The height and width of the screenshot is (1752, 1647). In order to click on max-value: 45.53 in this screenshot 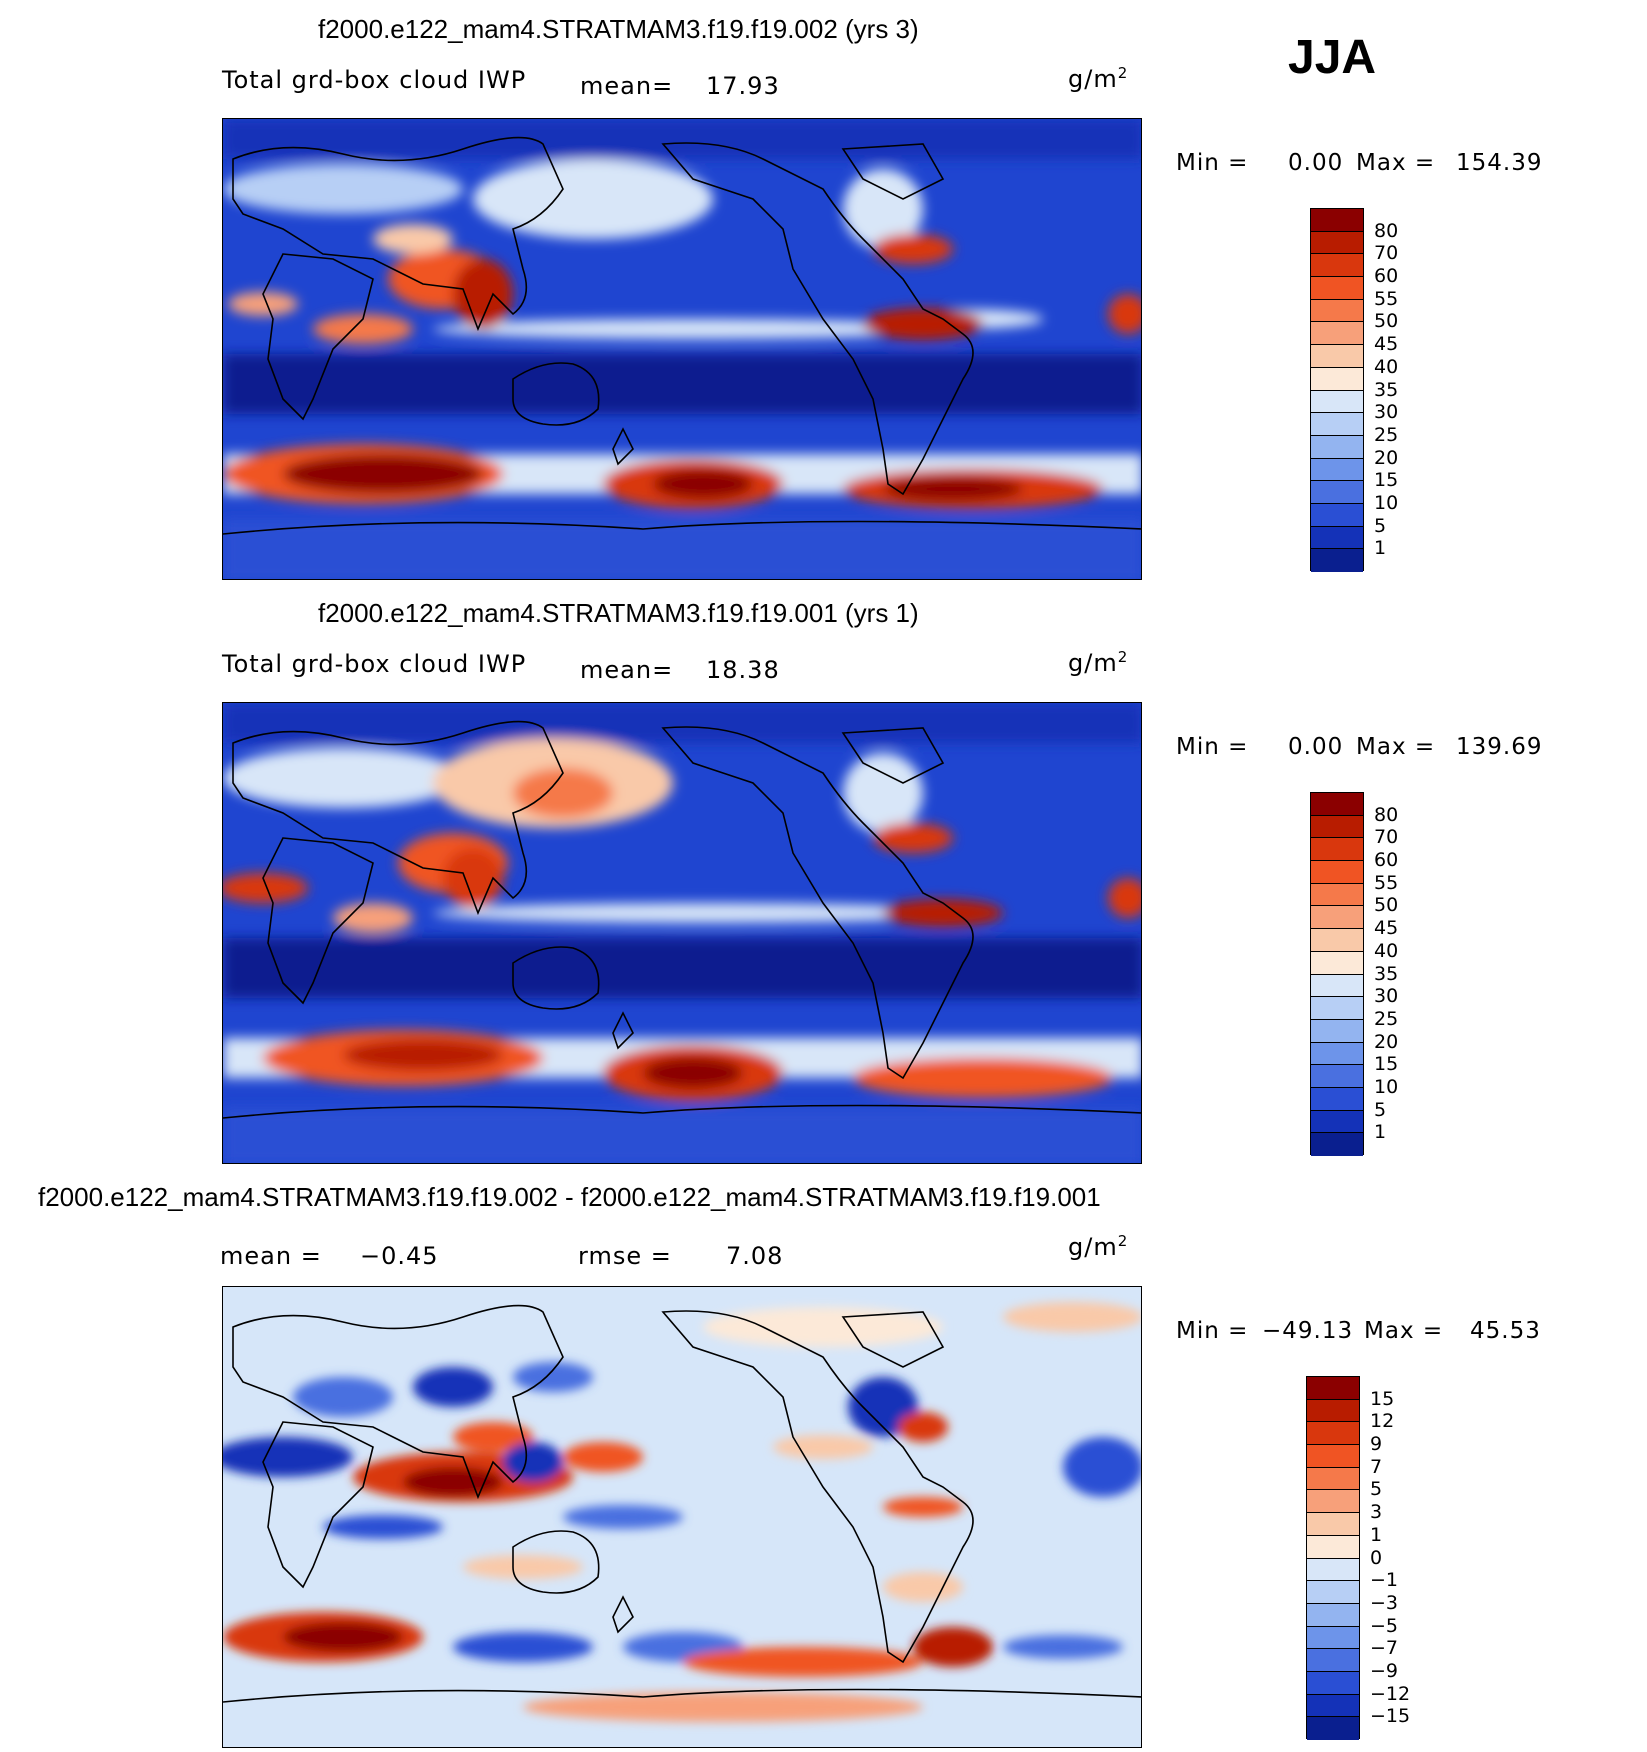, I will do `click(1505, 1331)`.